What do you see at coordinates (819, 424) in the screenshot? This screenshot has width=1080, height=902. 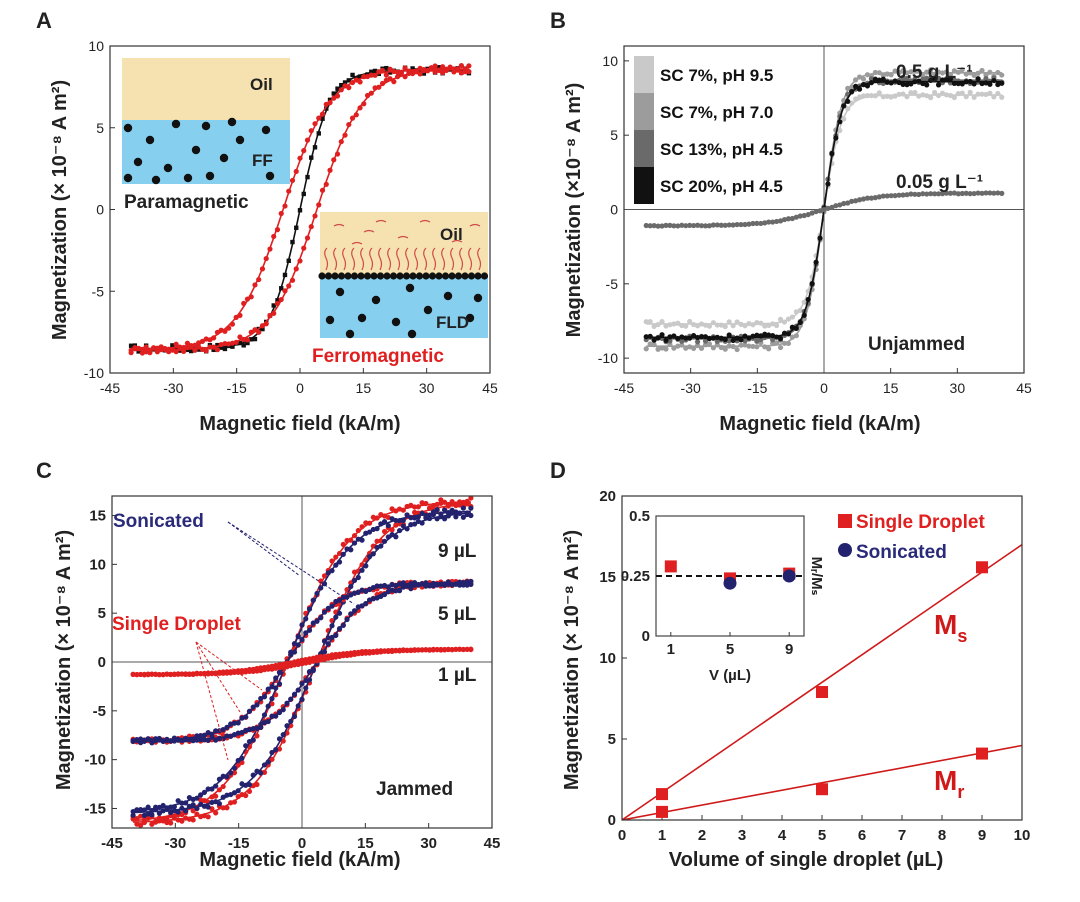 I see `panel-b-xlabel: Magnetic field (kA/m)` at bounding box center [819, 424].